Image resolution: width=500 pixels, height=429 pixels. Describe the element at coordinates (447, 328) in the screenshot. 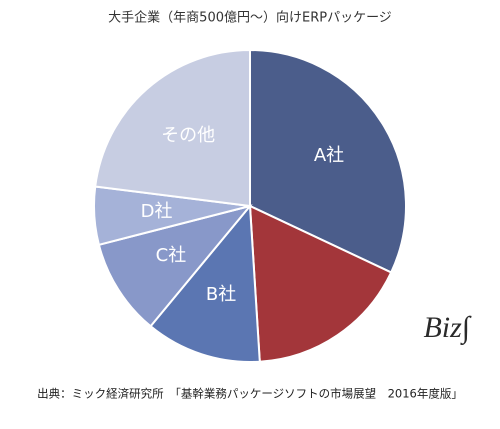

I see `logo: Biz∫` at that location.